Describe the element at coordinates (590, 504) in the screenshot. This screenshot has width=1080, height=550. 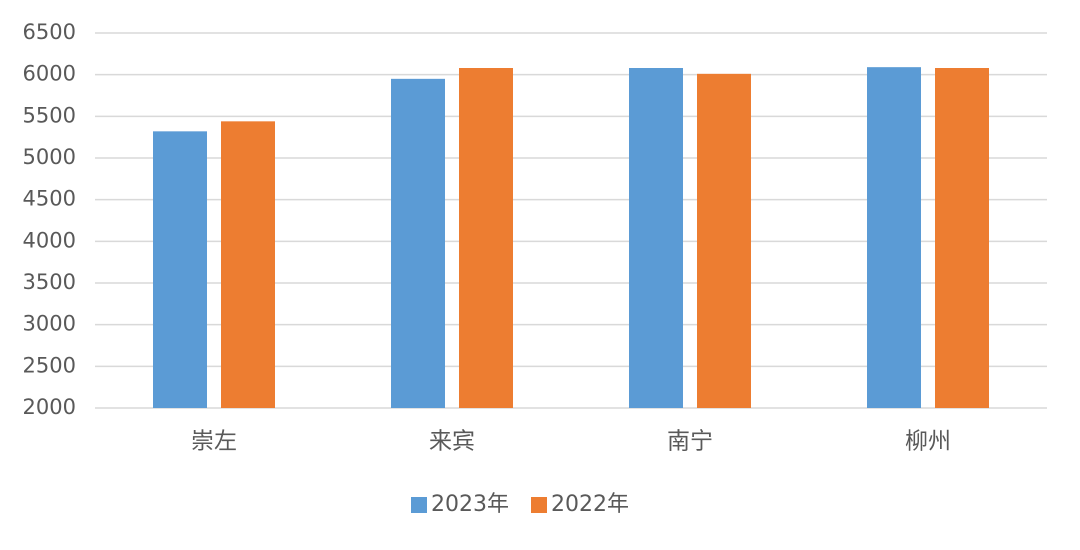
I see `legend-label: 2022年` at that location.